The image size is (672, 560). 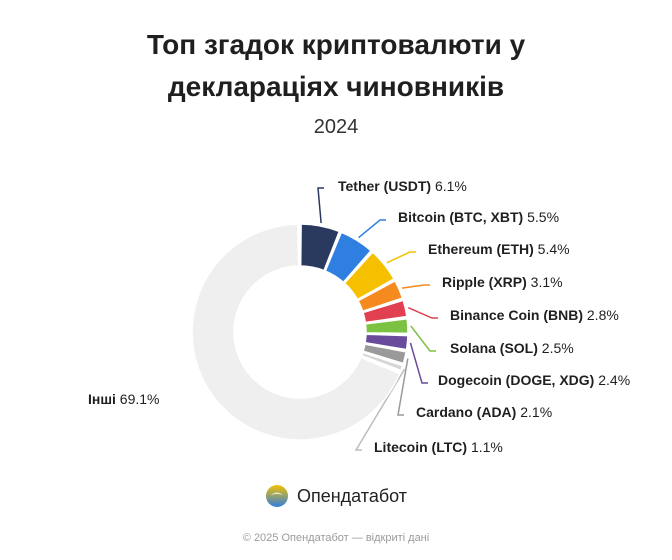 I want to click on brand-name: Опендатабот, so click(x=352, y=495).